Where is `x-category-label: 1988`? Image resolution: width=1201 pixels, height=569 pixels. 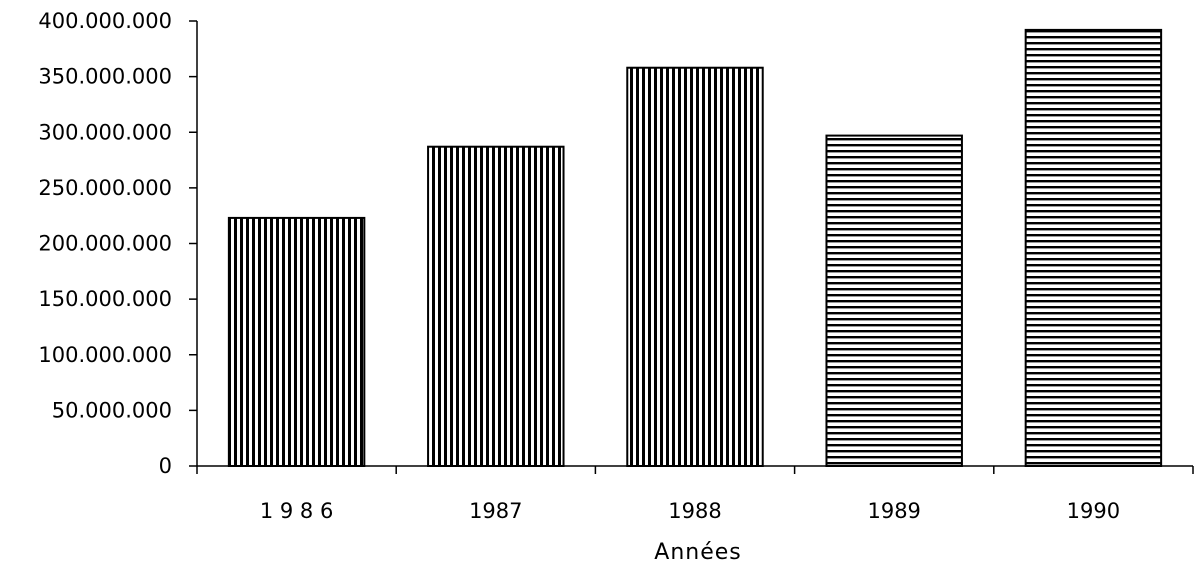
x-category-label: 1988 is located at coordinates (694, 511).